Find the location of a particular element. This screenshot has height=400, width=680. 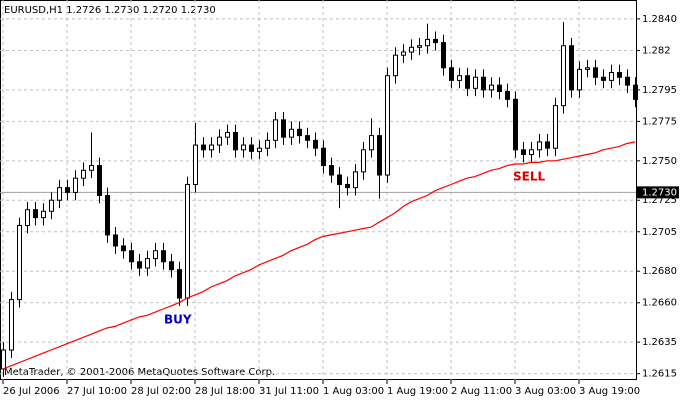

x-tick-label: 31 Jul 11:00 is located at coordinates (289, 391).